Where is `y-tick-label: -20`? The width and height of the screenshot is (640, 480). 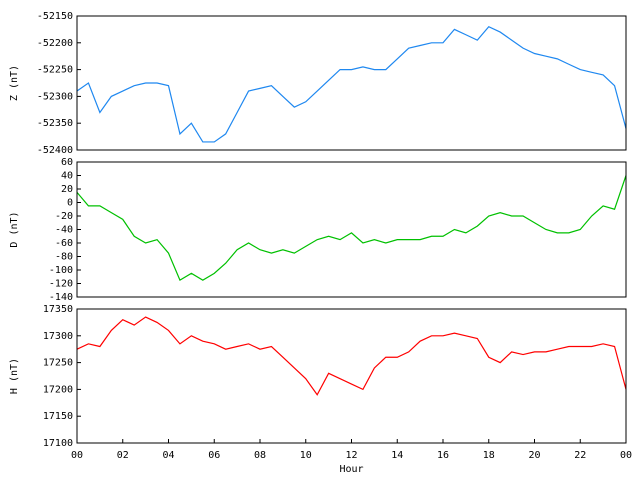 y-tick-label: -20 is located at coordinates (64, 216).